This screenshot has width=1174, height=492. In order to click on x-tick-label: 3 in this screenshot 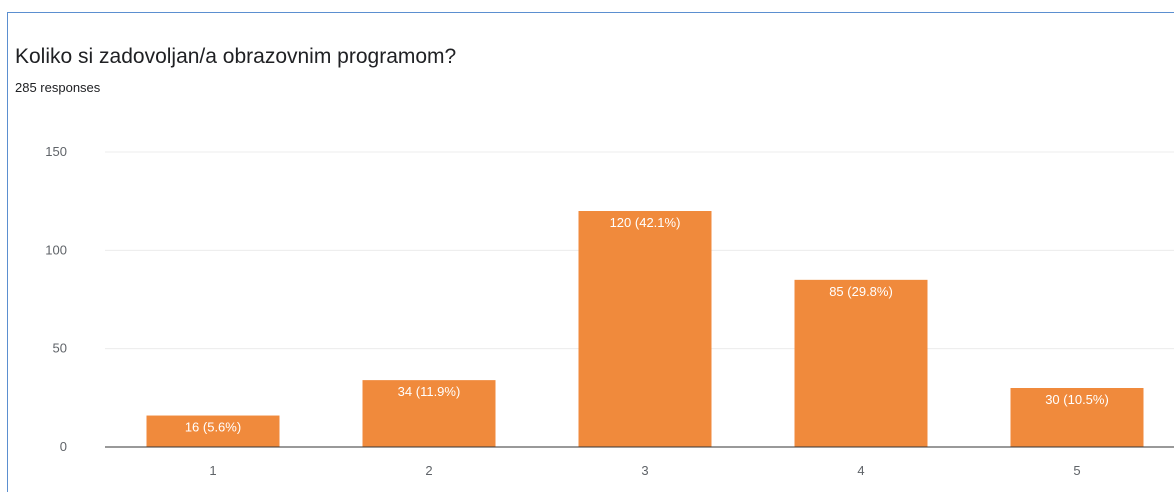, I will do `click(644, 470)`.